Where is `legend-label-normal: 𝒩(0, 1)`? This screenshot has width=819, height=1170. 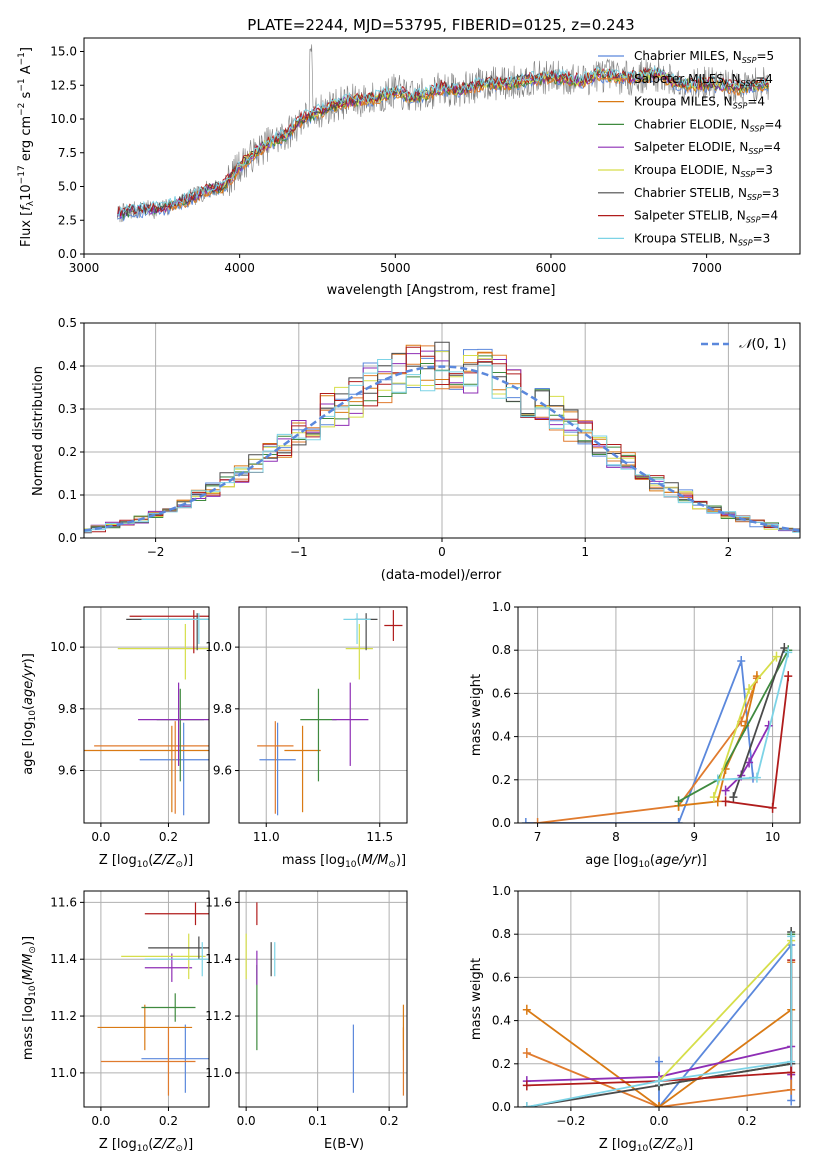 legend-label-normal: 𝒩(0, 1) is located at coordinates (762, 344).